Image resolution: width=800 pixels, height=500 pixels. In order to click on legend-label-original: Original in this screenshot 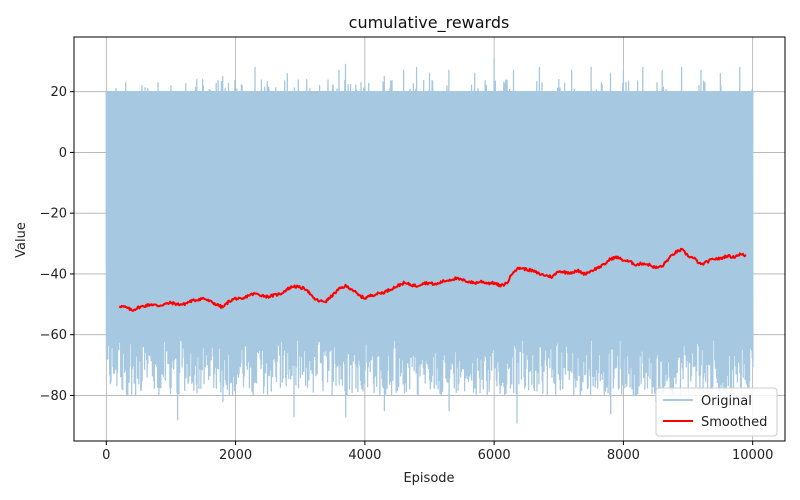, I will do `click(726, 401)`.